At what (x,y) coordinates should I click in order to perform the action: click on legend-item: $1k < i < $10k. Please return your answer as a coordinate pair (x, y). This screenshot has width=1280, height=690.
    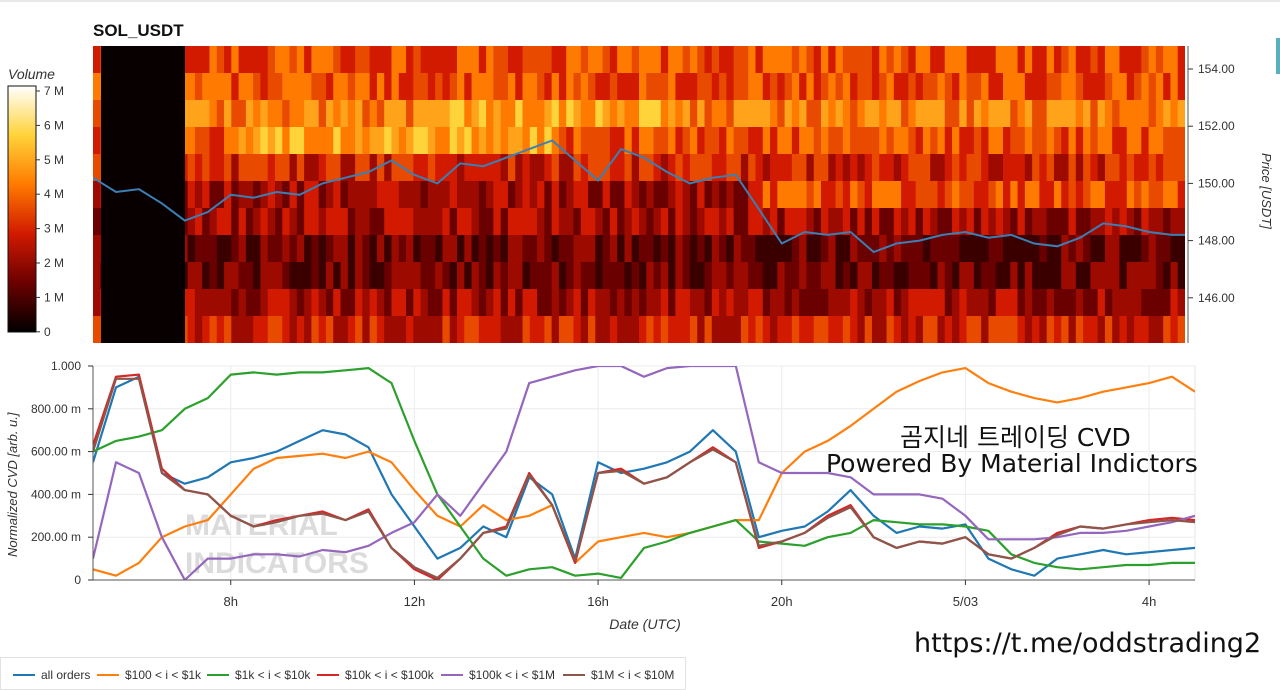
    Looking at the image, I should click on (258, 675).